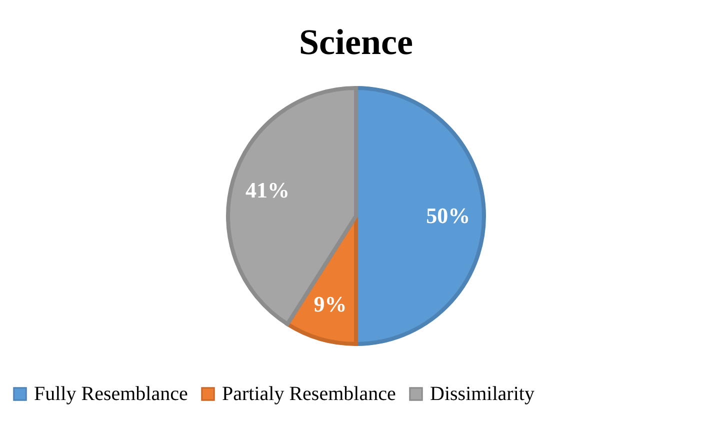 The width and height of the screenshot is (712, 434). What do you see at coordinates (482, 394) in the screenshot?
I see `legend-label: Dissimilarity` at bounding box center [482, 394].